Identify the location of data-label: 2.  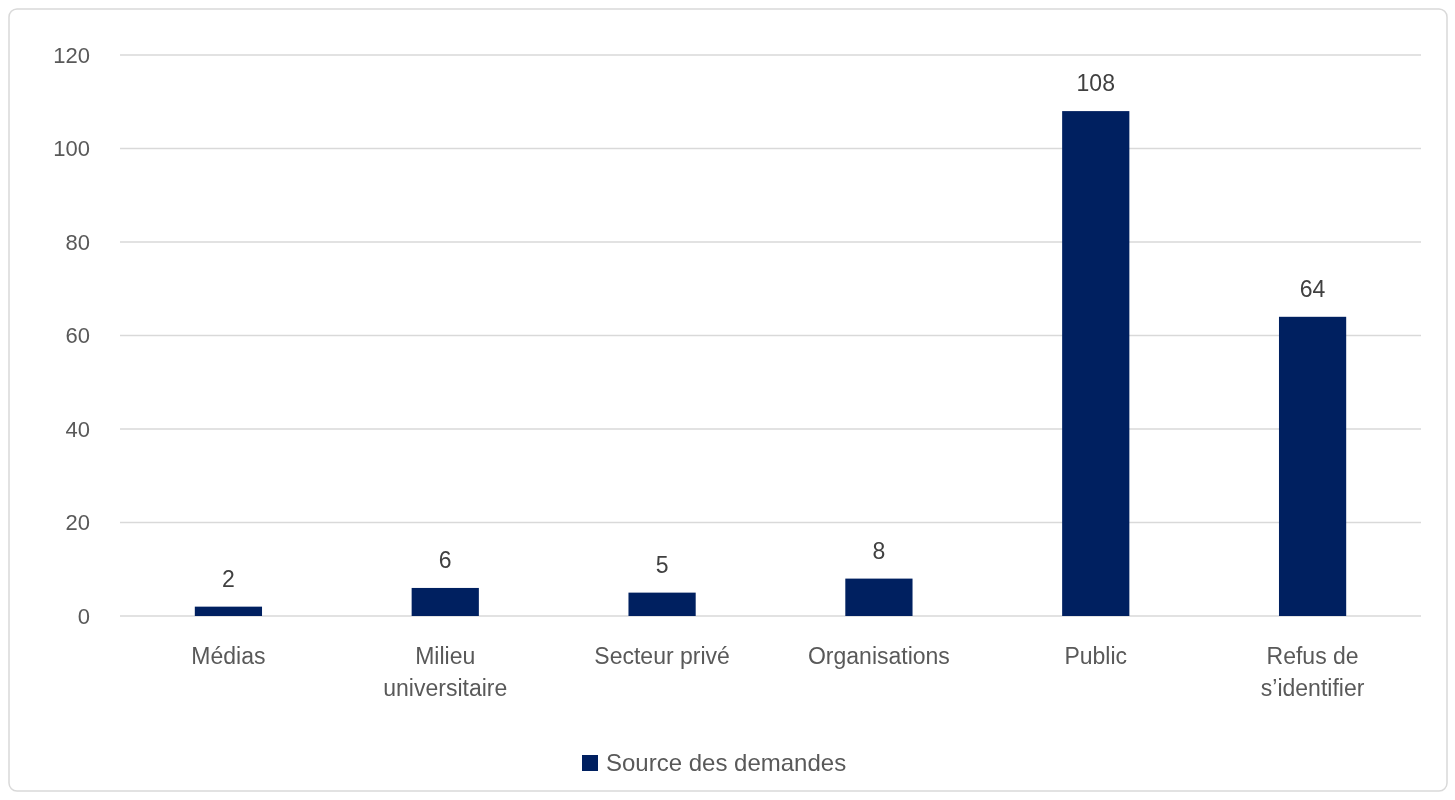
(228, 578).